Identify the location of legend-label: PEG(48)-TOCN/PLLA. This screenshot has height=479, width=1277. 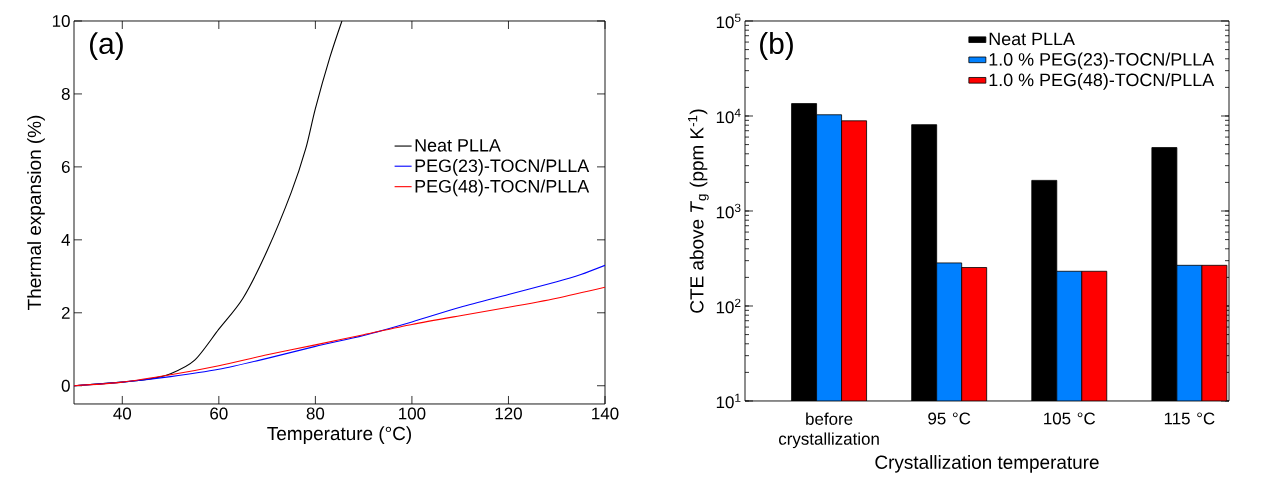
(502, 188).